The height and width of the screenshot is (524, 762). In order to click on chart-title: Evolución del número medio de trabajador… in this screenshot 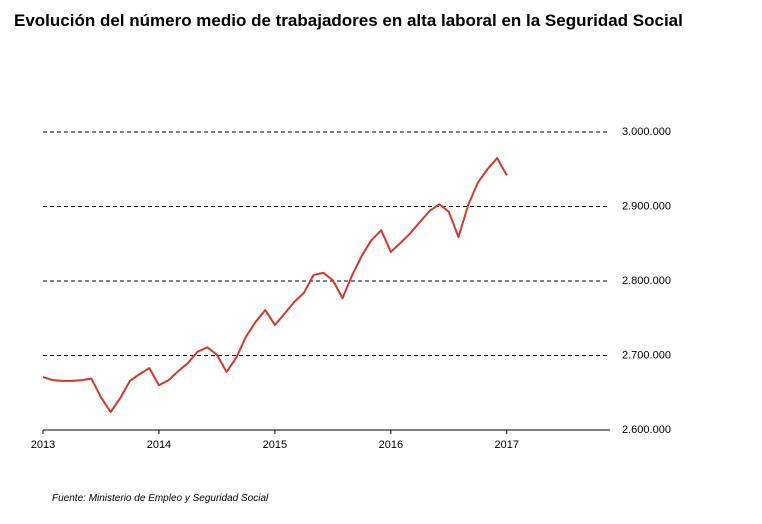, I will do `click(348, 20)`.